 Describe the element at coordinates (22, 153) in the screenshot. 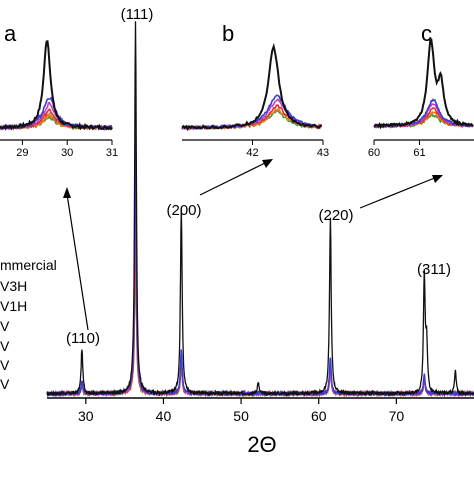

I see `inset-tick-label: 29` at that location.